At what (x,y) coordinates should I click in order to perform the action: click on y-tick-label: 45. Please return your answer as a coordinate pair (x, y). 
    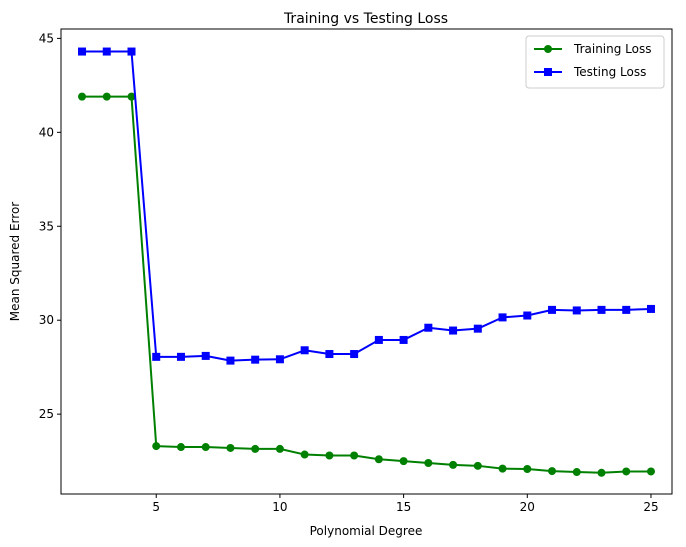
    Looking at the image, I should click on (46, 38).